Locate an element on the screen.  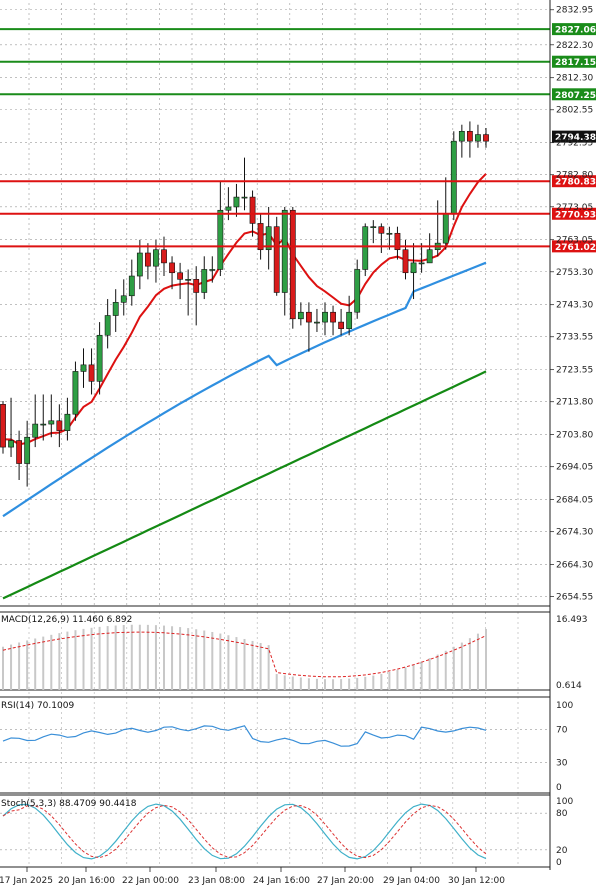
stoch-d-line is located at coordinates (244, 831).